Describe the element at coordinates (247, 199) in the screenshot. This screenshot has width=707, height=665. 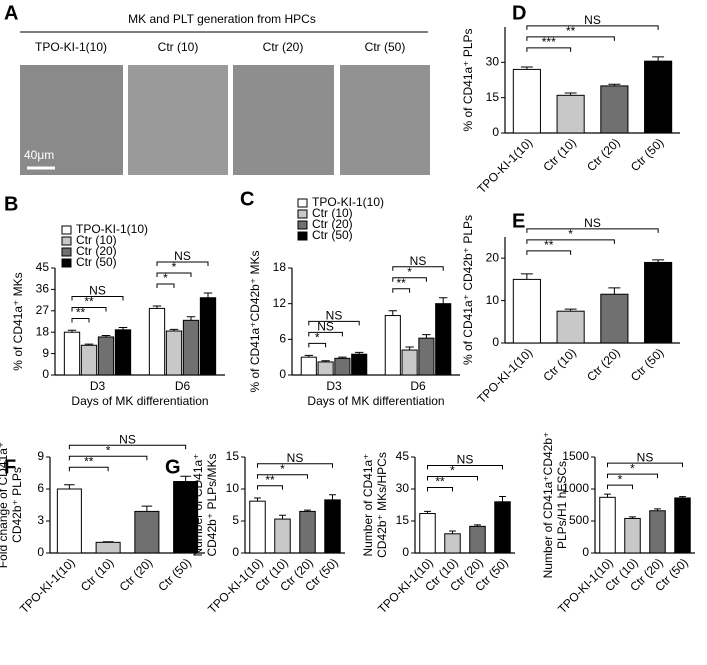
I see `panel-letter: C` at that location.